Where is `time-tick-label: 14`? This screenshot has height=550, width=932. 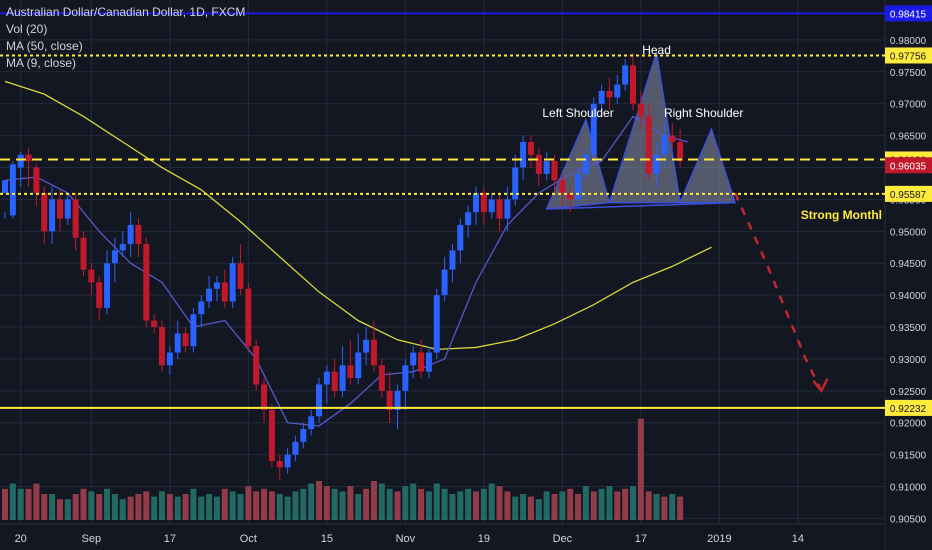
time-tick-label: 14 is located at coordinates (798, 539).